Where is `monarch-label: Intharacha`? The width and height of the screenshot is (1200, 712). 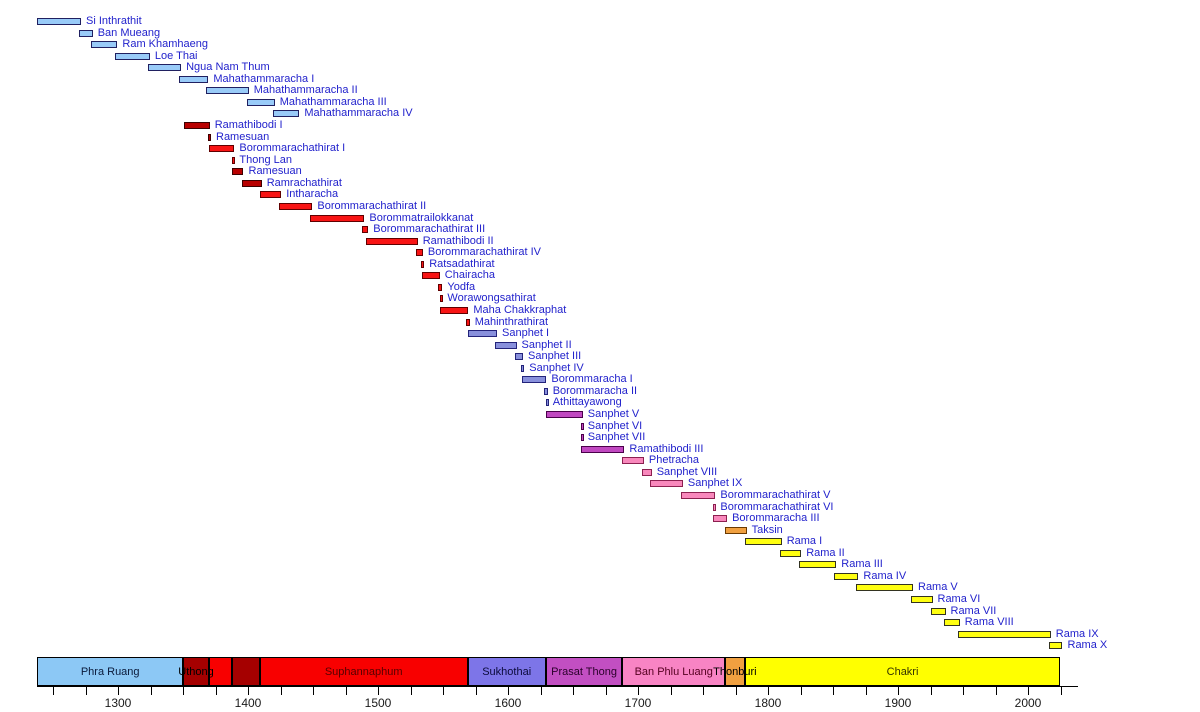 monarch-label: Intharacha is located at coordinates (312, 194).